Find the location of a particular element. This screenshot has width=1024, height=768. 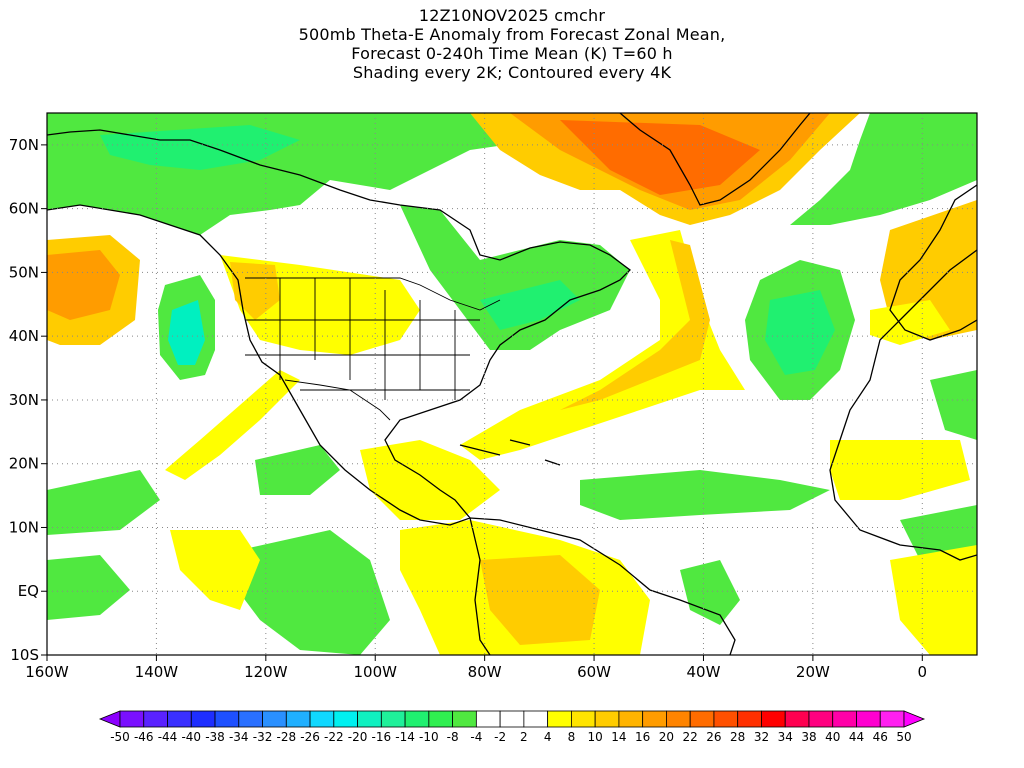

colorbar-label: -46 is located at coordinates (144, 737).